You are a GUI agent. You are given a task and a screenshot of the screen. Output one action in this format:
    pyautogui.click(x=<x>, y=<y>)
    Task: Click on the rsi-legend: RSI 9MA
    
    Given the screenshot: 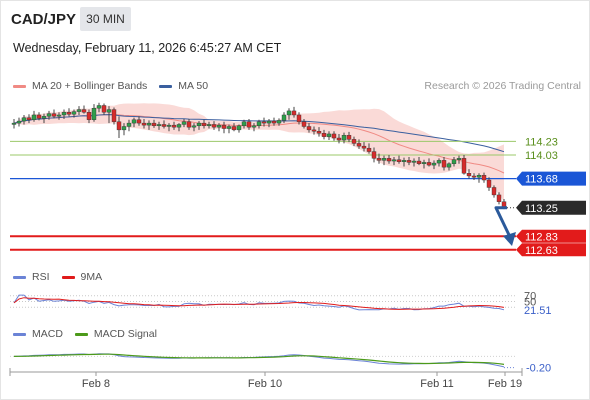 What is the action you would take?
    pyautogui.click(x=57, y=277)
    